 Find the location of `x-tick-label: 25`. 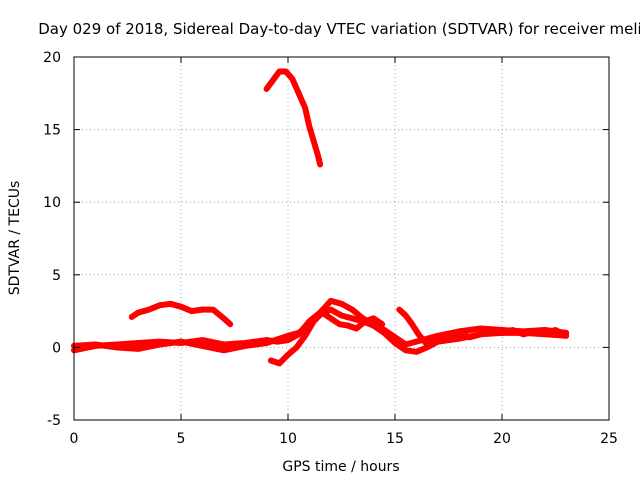

x-tick-label: 25 is located at coordinates (609, 439).